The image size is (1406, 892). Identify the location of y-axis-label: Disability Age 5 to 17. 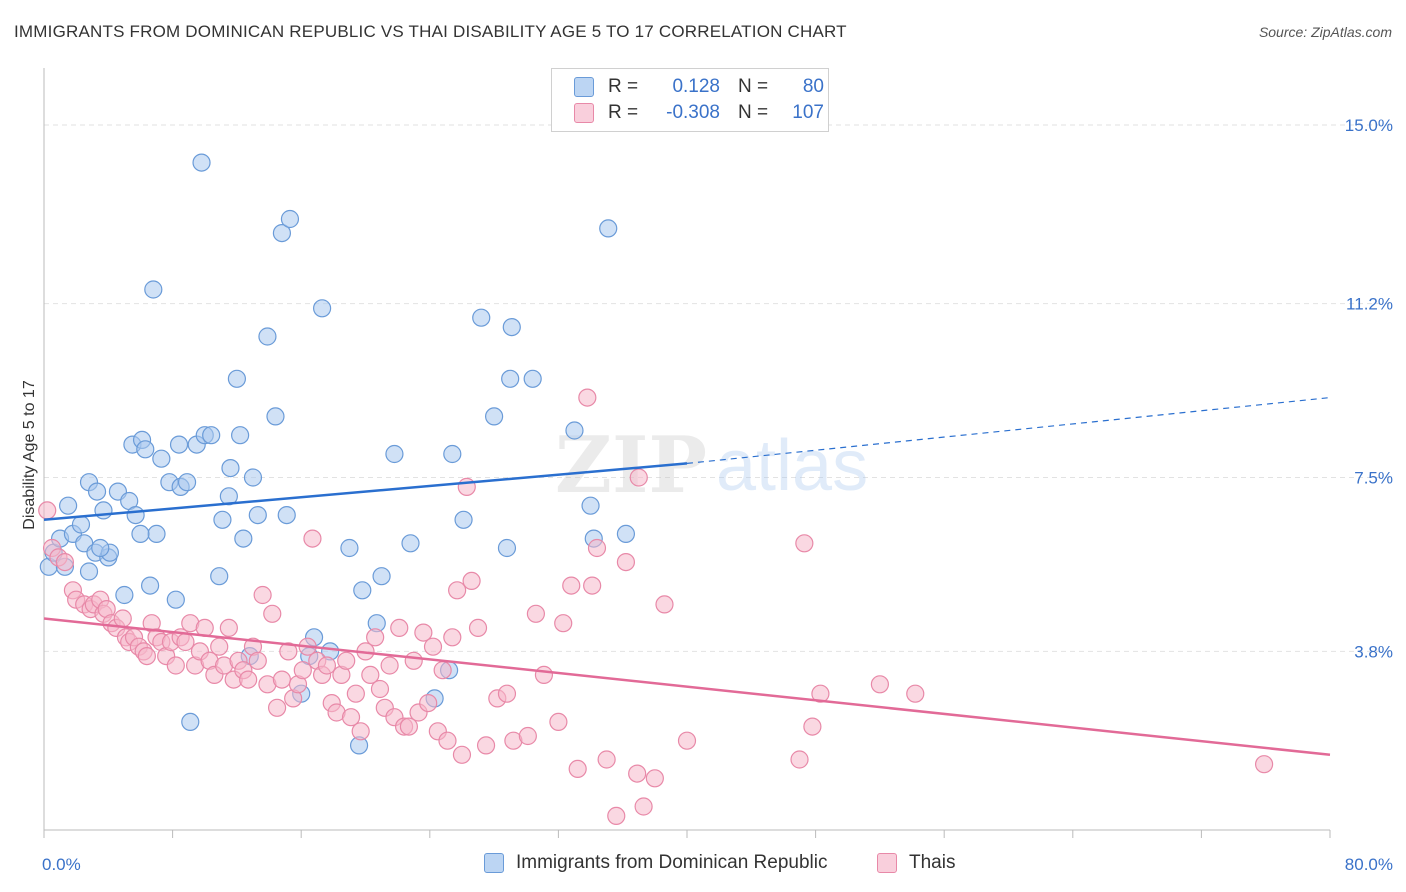
(29, 455).